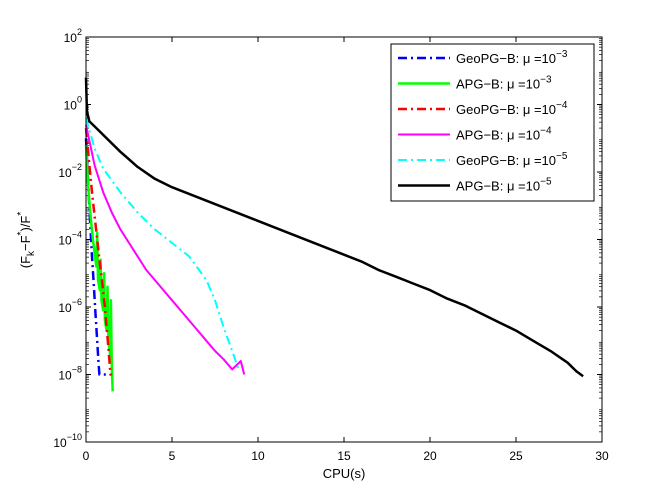 This screenshot has width=664, height=498. I want to click on y-axis-label: (Fk−F*)/F*, so click(26, 240).